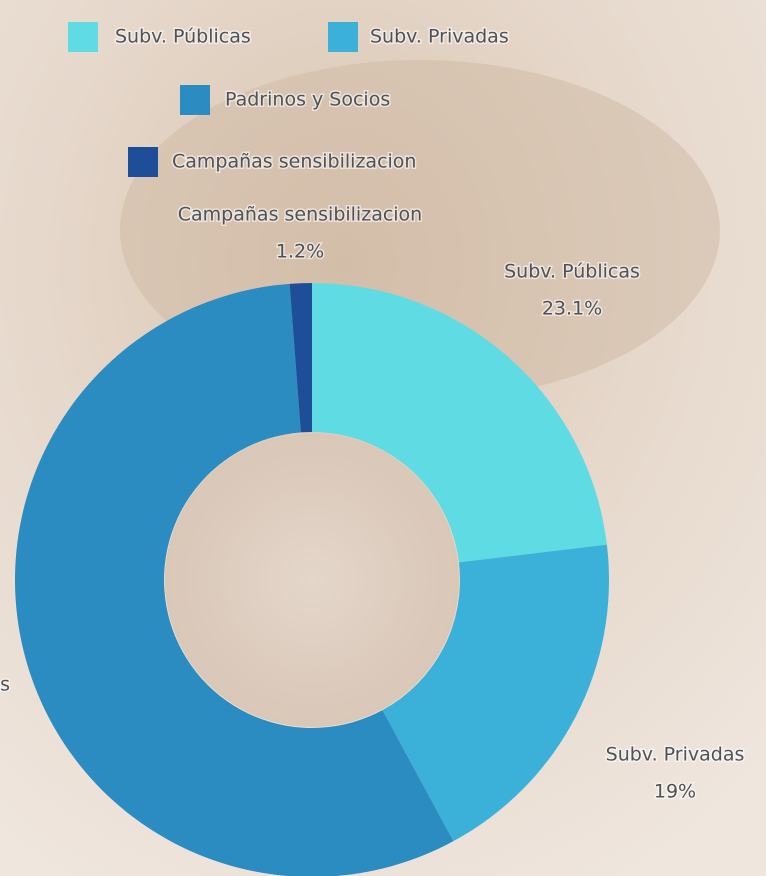  What do you see at coordinates (5, 685) in the screenshot?
I see `slice-label: Padrinos y Socios` at bounding box center [5, 685].